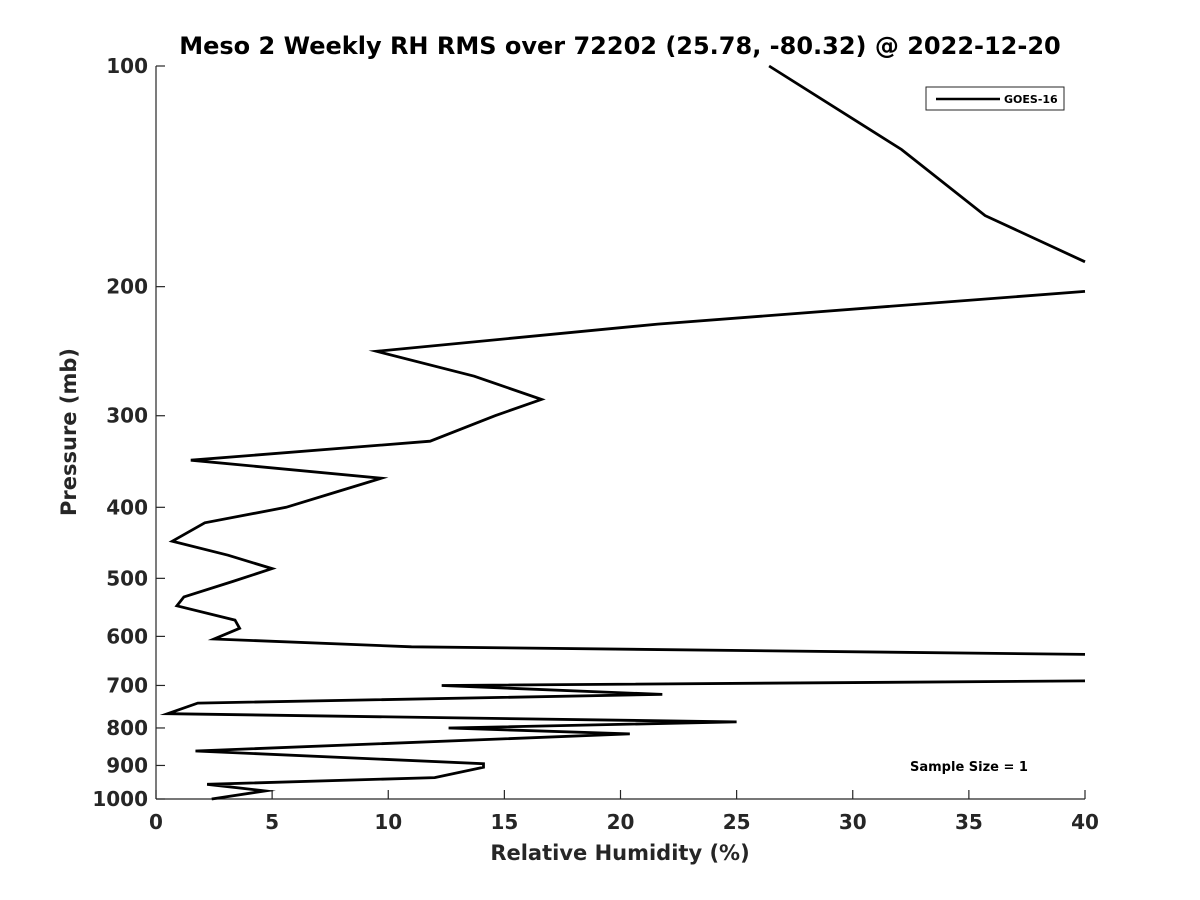 The height and width of the screenshot is (900, 1200). What do you see at coordinates (969, 822) in the screenshot?
I see `x-tick-label-35: 35` at bounding box center [969, 822].